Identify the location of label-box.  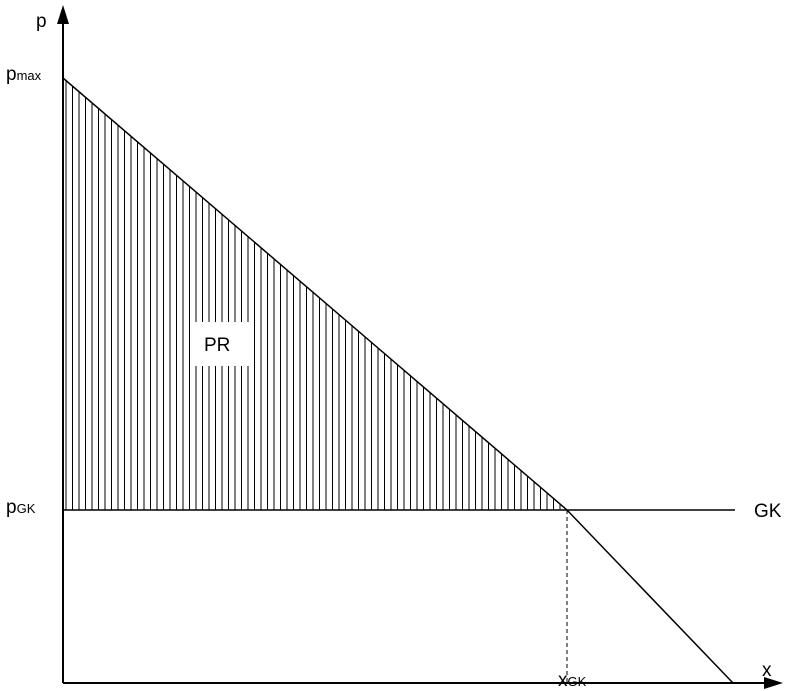
(223, 344).